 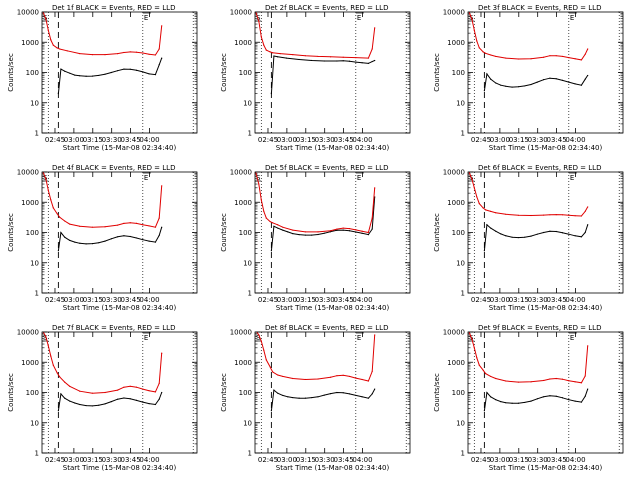 What do you see at coordinates (113, 328) in the screenshot?
I see `panel-title: Det 7f BLACK = Events, RED = LLD` at bounding box center [113, 328].